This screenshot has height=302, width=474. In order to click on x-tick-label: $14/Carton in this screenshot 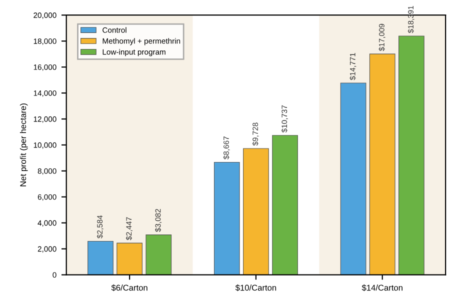, I will do `click(382, 288)`.